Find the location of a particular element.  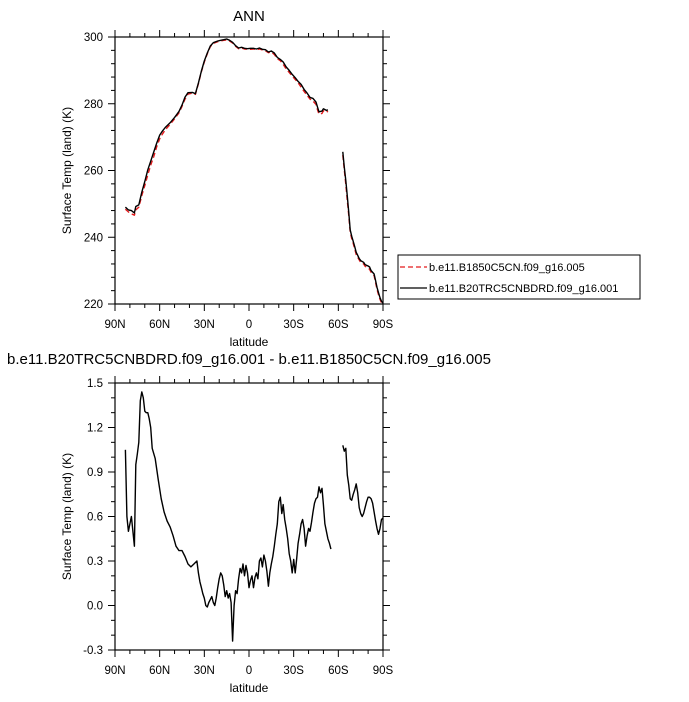

bottom-x-tick-label: 60S is located at coordinates (338, 671).